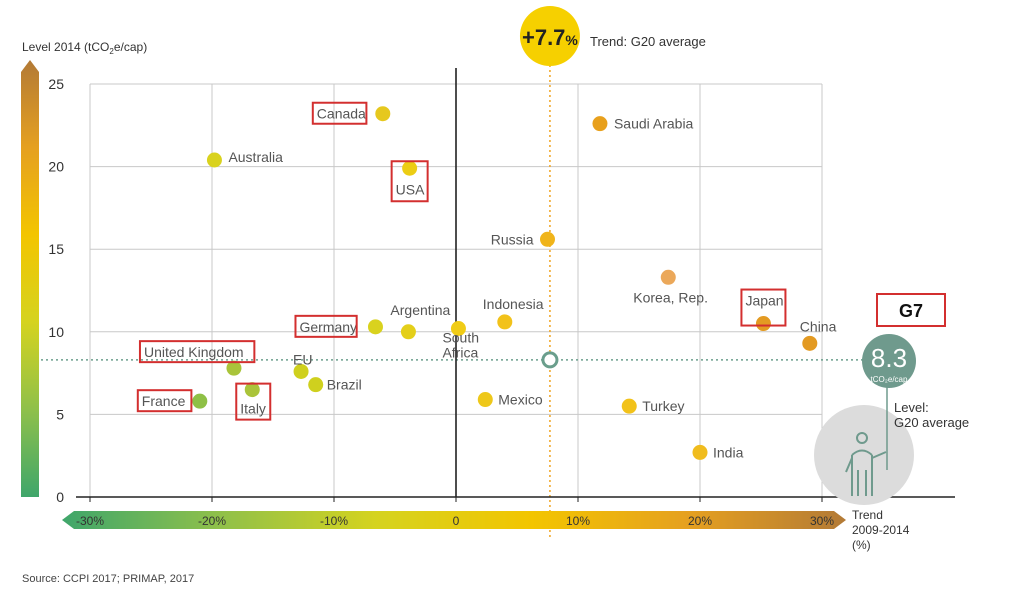 Image resolution: width=1024 pixels, height=599 pixels. Describe the element at coordinates (60, 414) in the screenshot. I see `y-tick-label: 5` at that location.